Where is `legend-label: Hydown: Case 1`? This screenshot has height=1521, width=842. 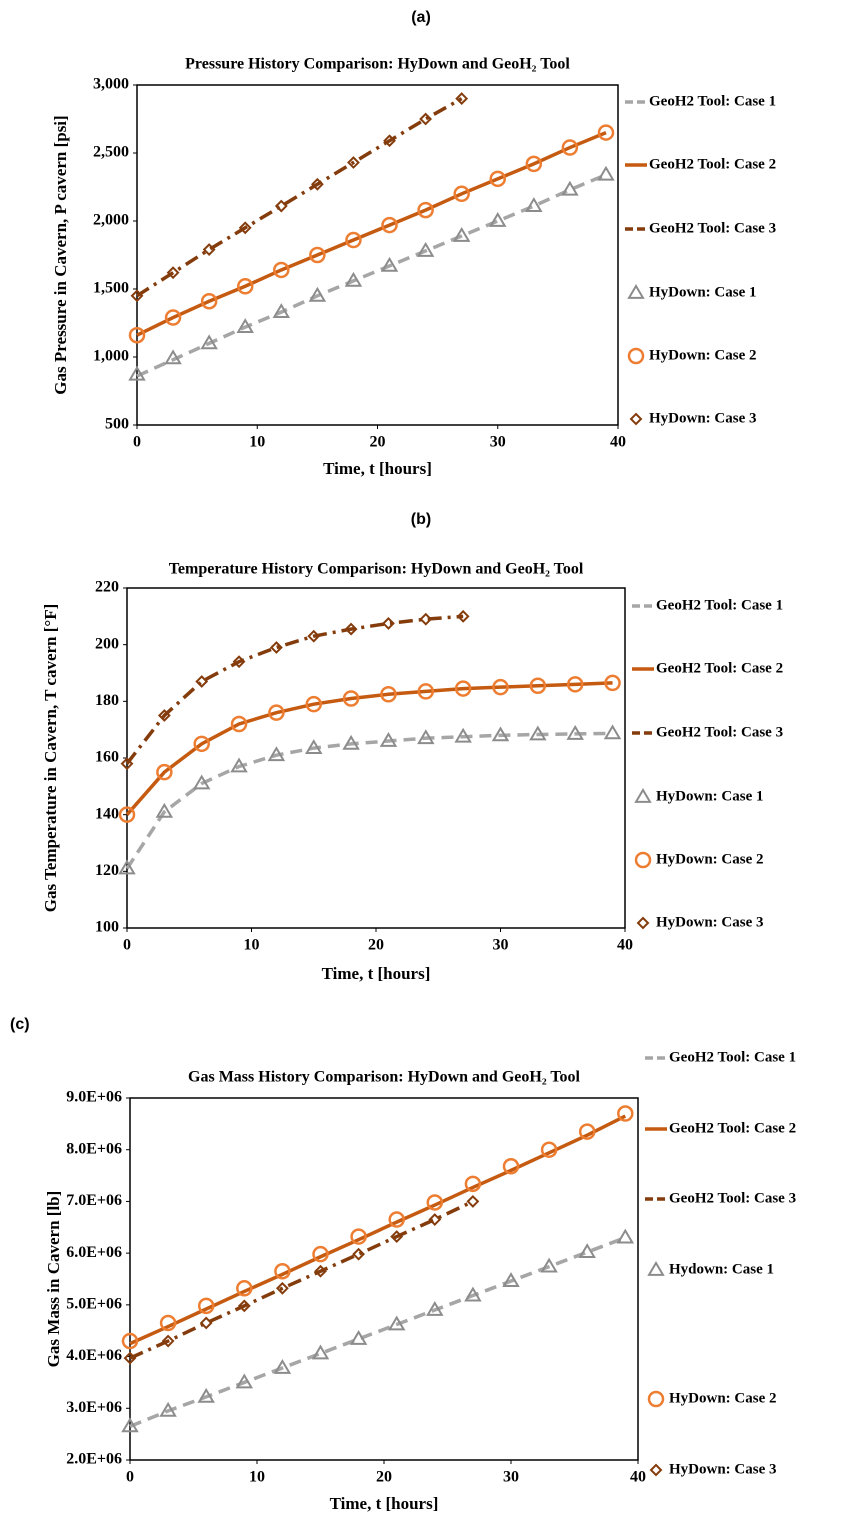 legend-label: Hydown: Case 1 is located at coordinates (721, 1269).